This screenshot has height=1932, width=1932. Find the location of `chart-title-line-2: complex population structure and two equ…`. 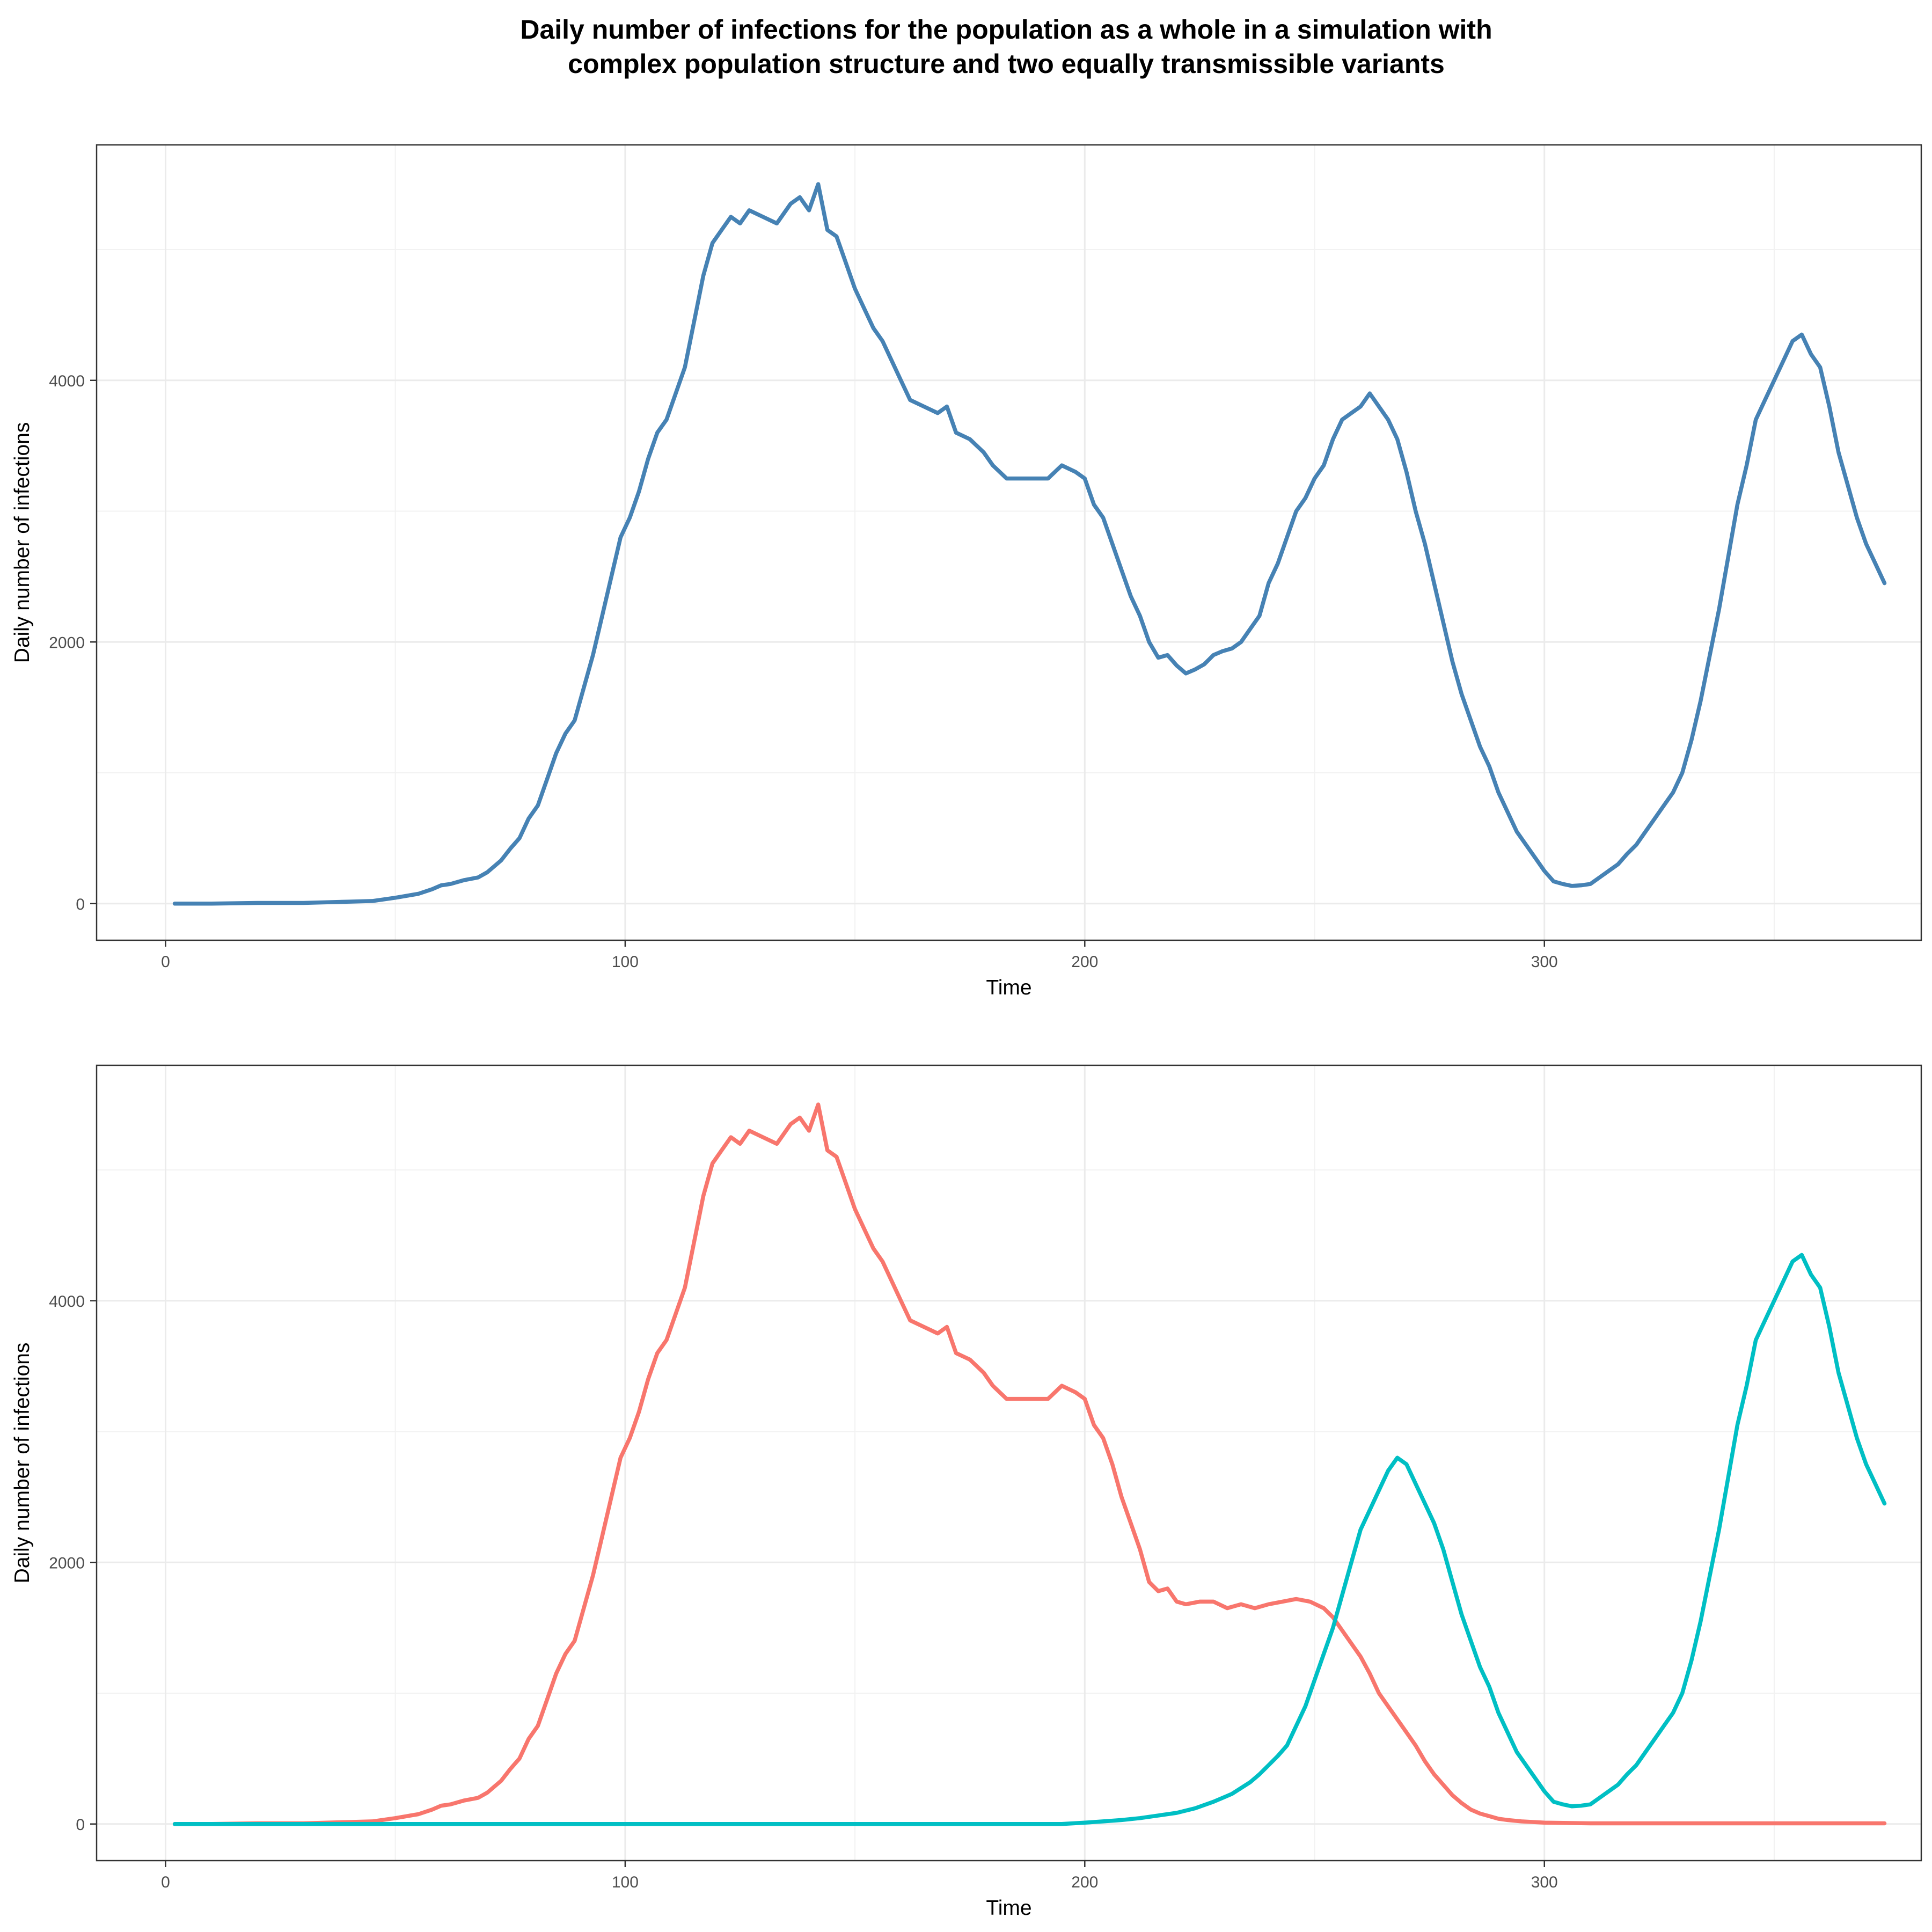

chart-title-line-2: complex population structure and two equ… is located at coordinates (1006, 64).